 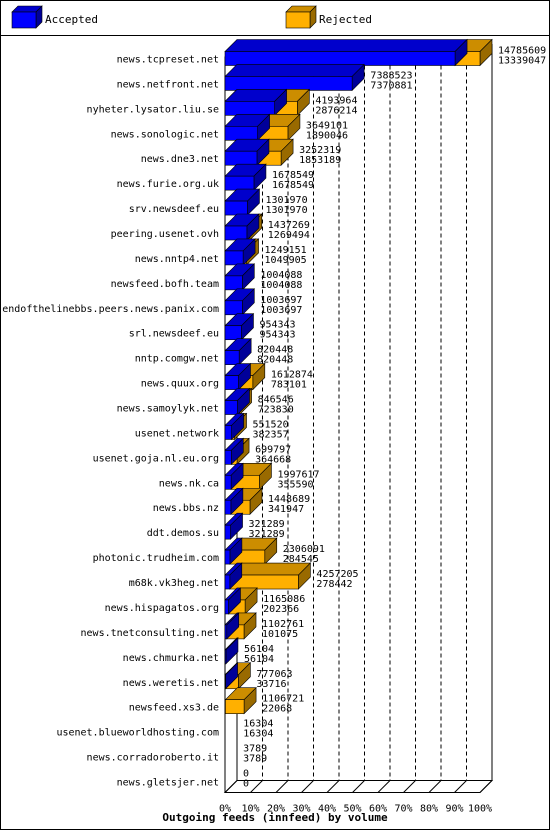 I want to click on value-label-offered: 551520, so click(x=271, y=424).